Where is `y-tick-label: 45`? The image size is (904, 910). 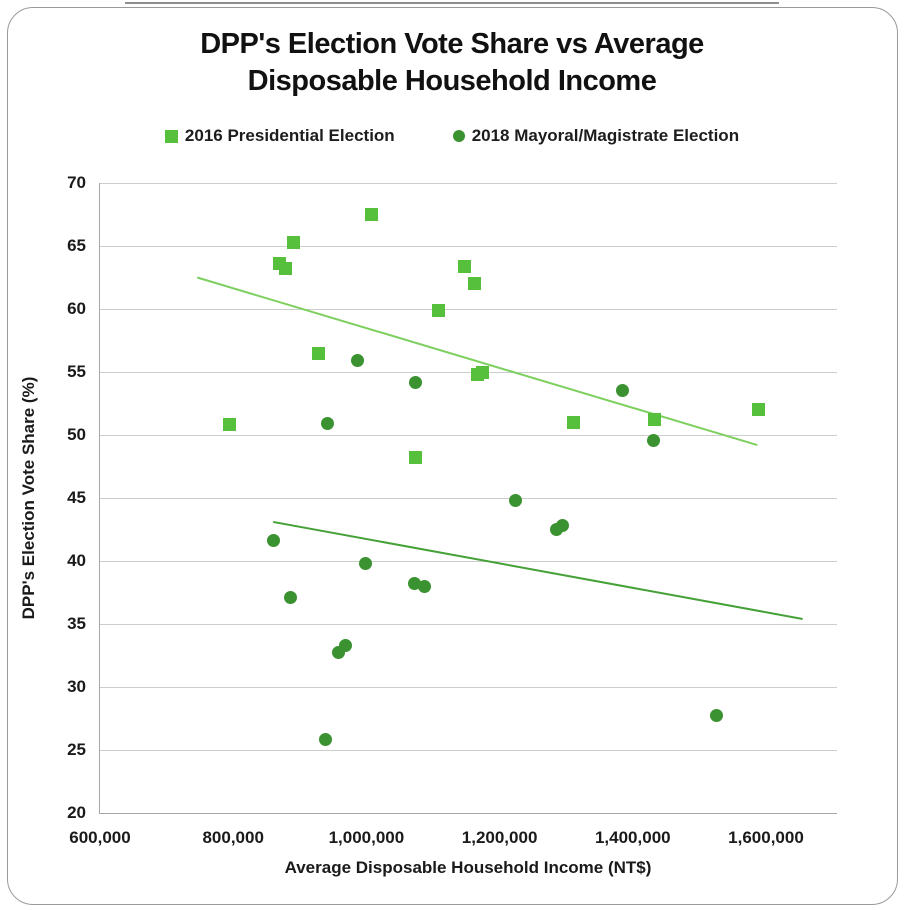
y-tick-label: 45 is located at coordinates (76, 497).